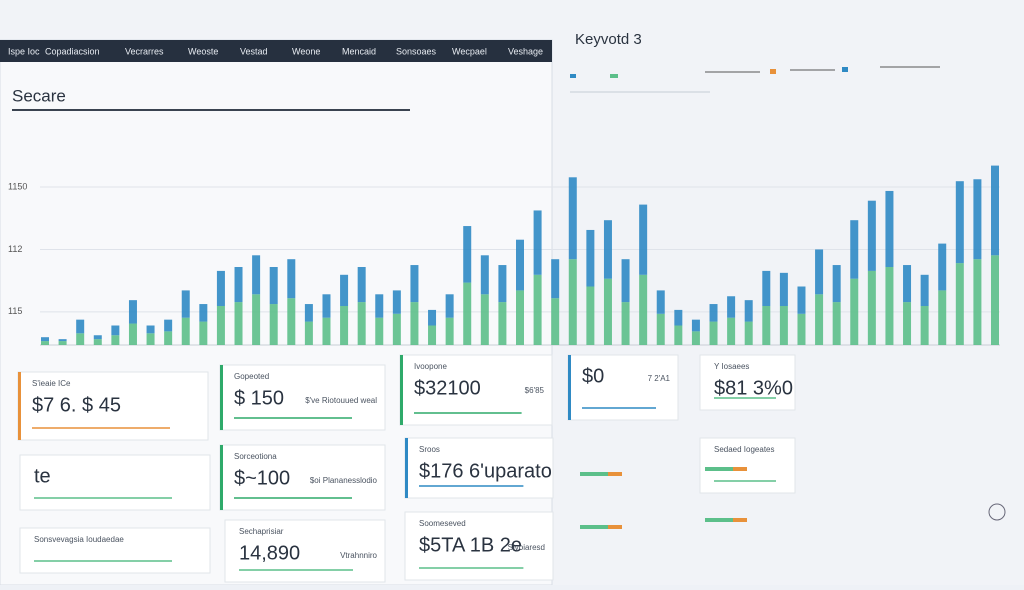 The image size is (1024, 590). I want to click on card-value: $~100, so click(262, 478).